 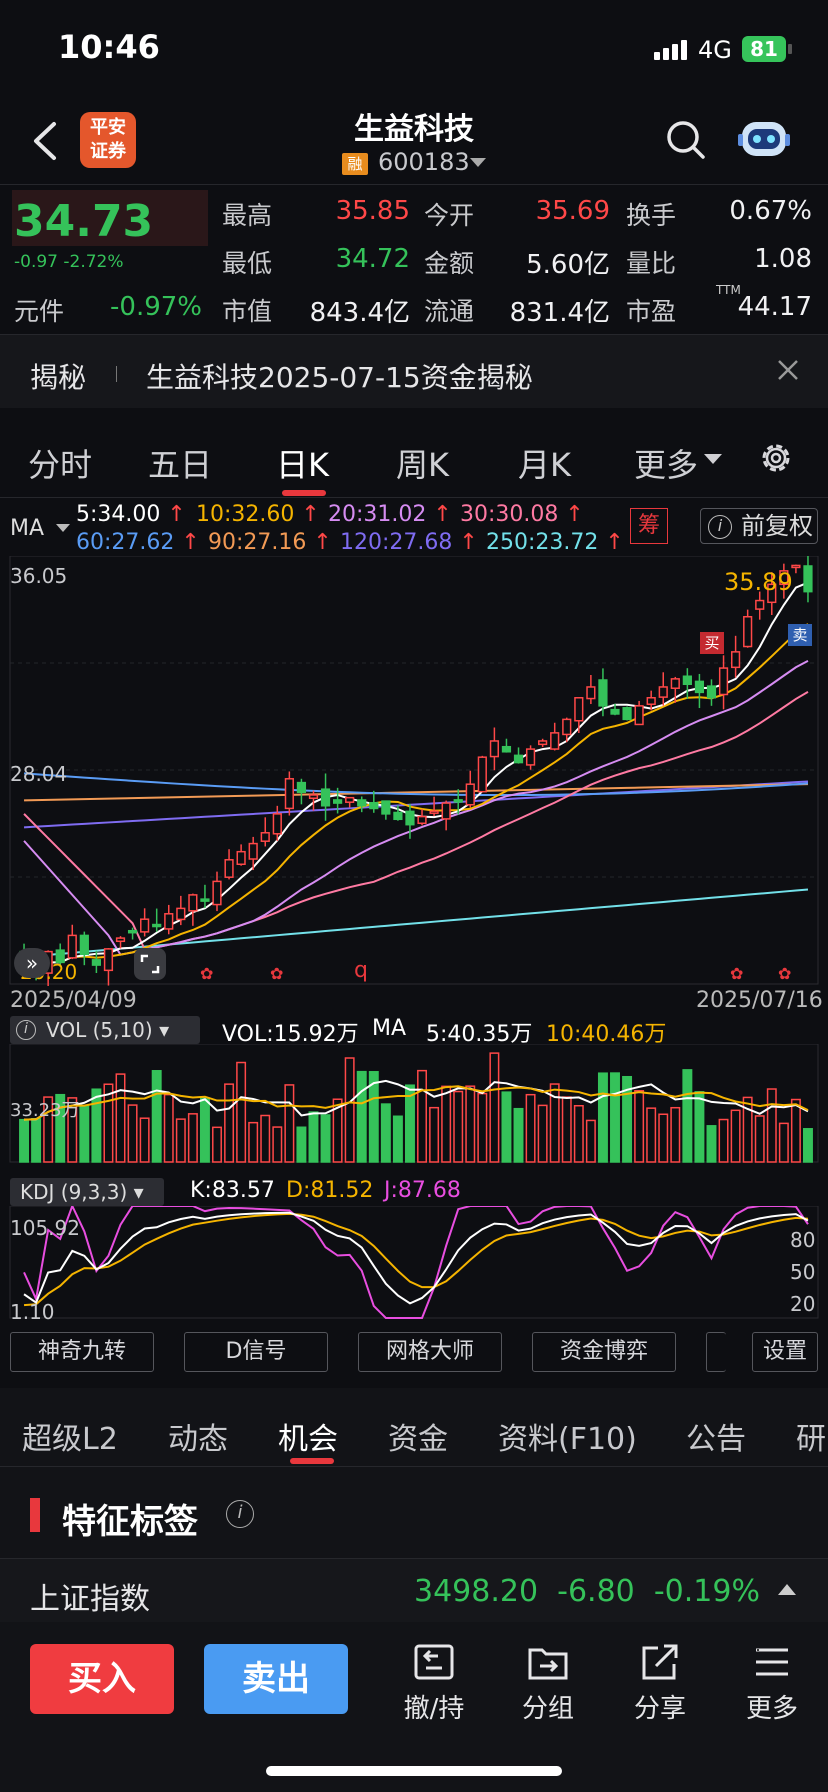 What do you see at coordinates (672, 52) in the screenshot?
I see `signal-icon` at bounding box center [672, 52].